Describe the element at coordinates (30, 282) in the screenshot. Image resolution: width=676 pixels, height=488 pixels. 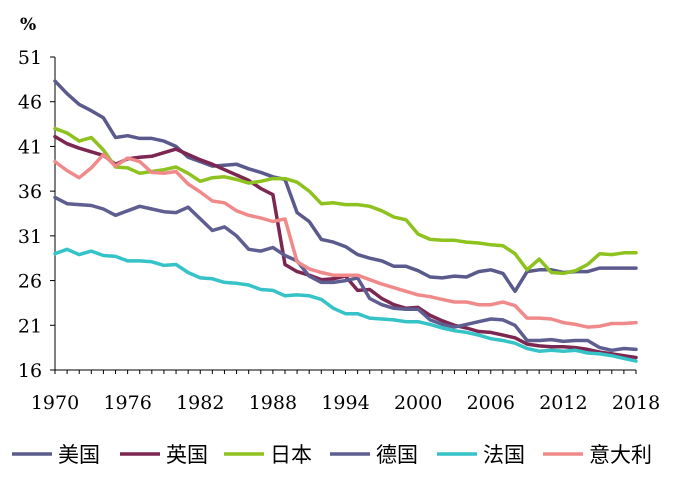
I see `y-tick-label: 26` at that location.